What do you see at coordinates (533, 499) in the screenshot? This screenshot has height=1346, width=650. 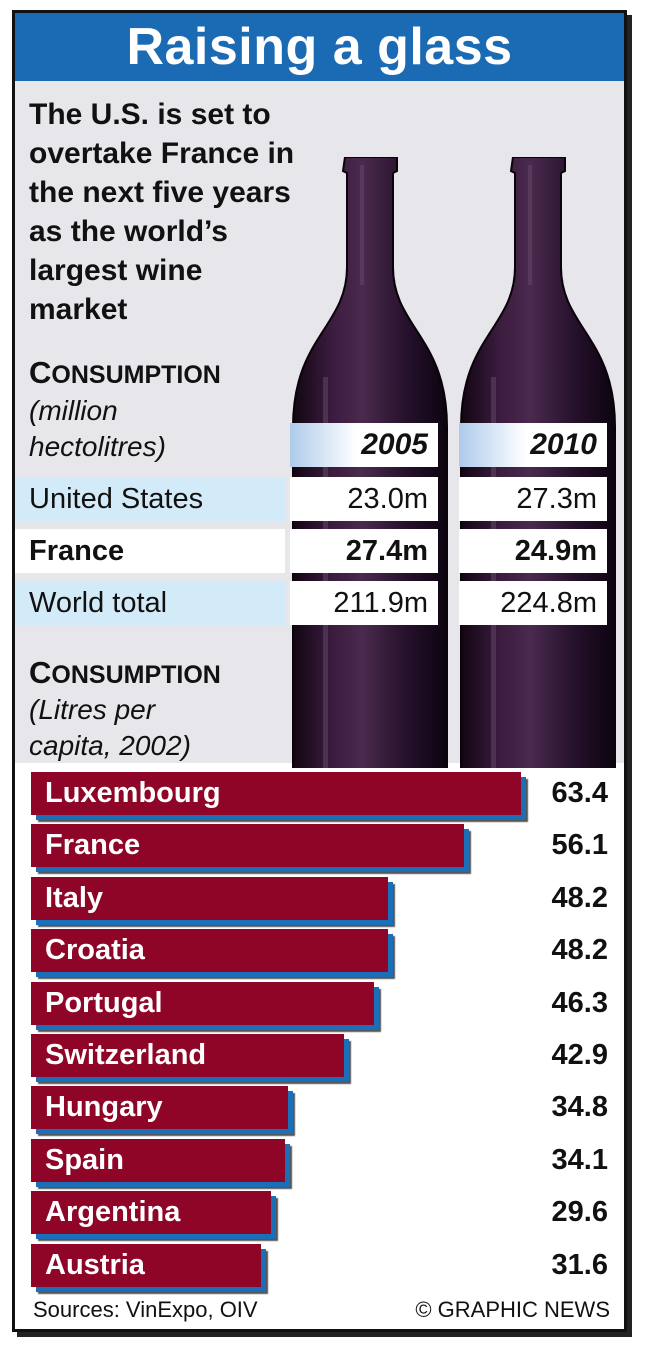 I see `us-2010-value: 27.3m` at bounding box center [533, 499].